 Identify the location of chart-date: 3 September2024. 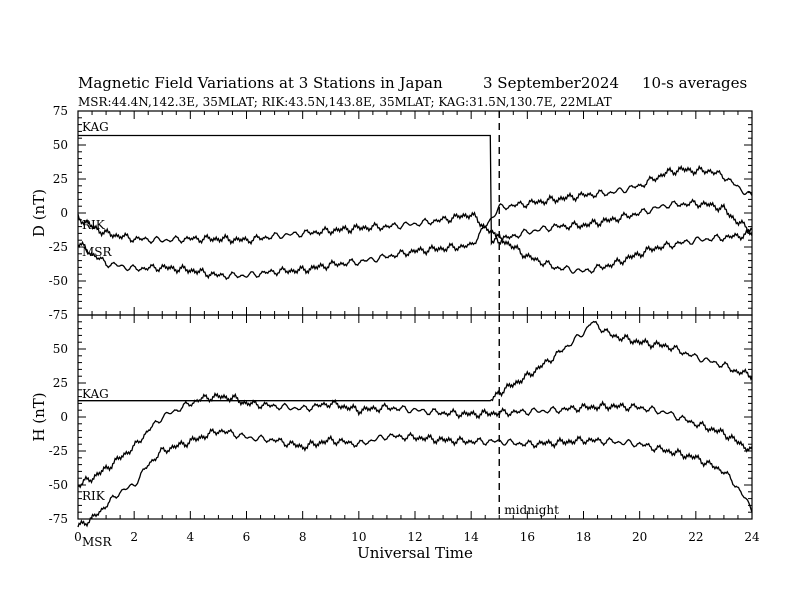
(551, 83).